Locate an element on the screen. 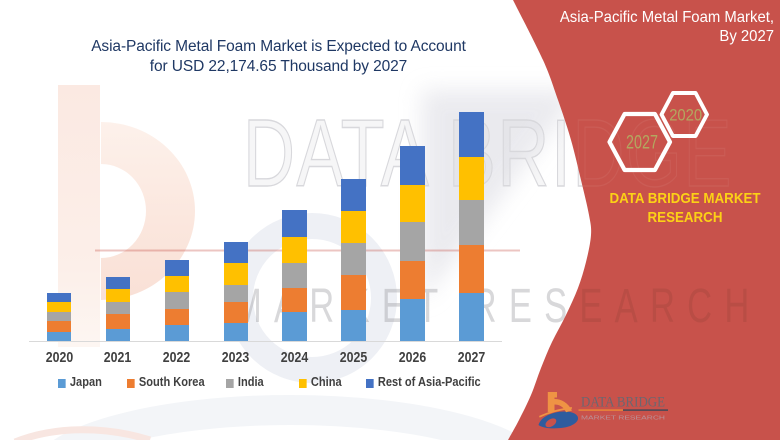 This screenshot has height=440, width=780. svg-text: 2027 is located at coordinates (642, 143).